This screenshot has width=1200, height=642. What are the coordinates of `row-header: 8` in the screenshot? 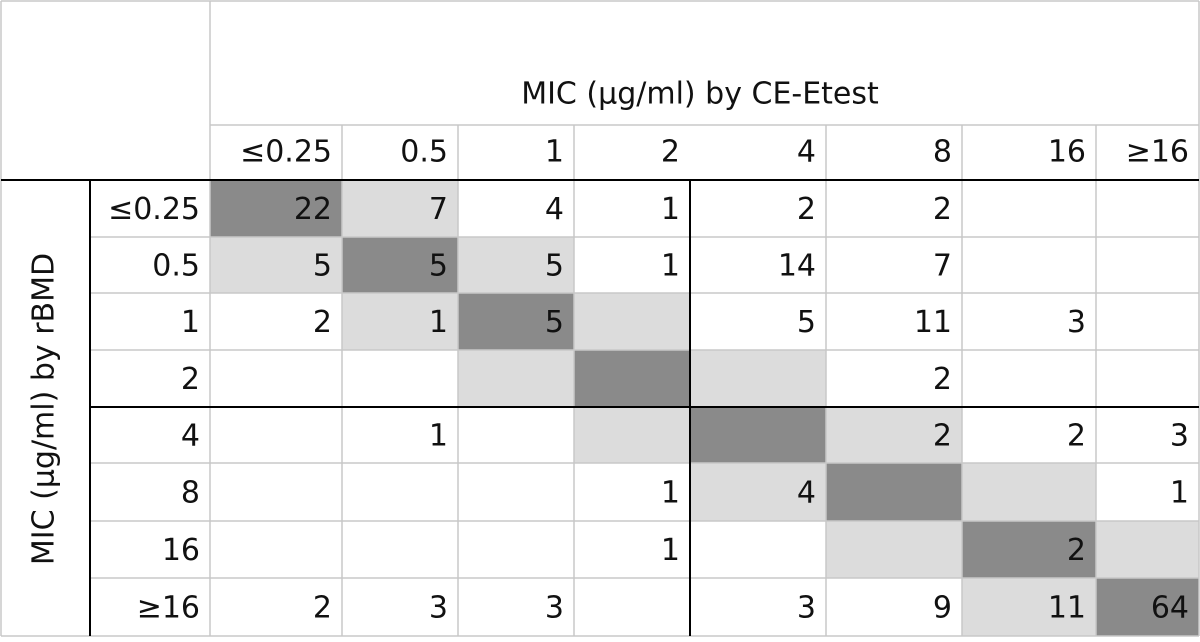 It's located at (190, 493).